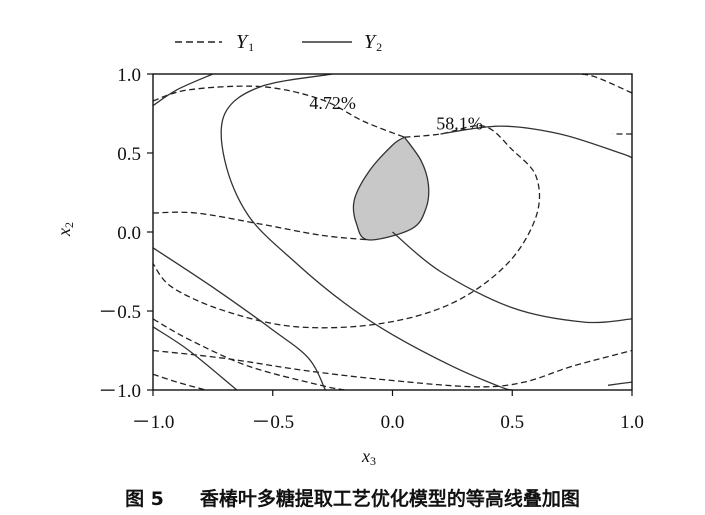 This screenshot has width=705, height=515. What do you see at coordinates (391, 188) in the screenshot?
I see `optimal-region` at bounding box center [391, 188].